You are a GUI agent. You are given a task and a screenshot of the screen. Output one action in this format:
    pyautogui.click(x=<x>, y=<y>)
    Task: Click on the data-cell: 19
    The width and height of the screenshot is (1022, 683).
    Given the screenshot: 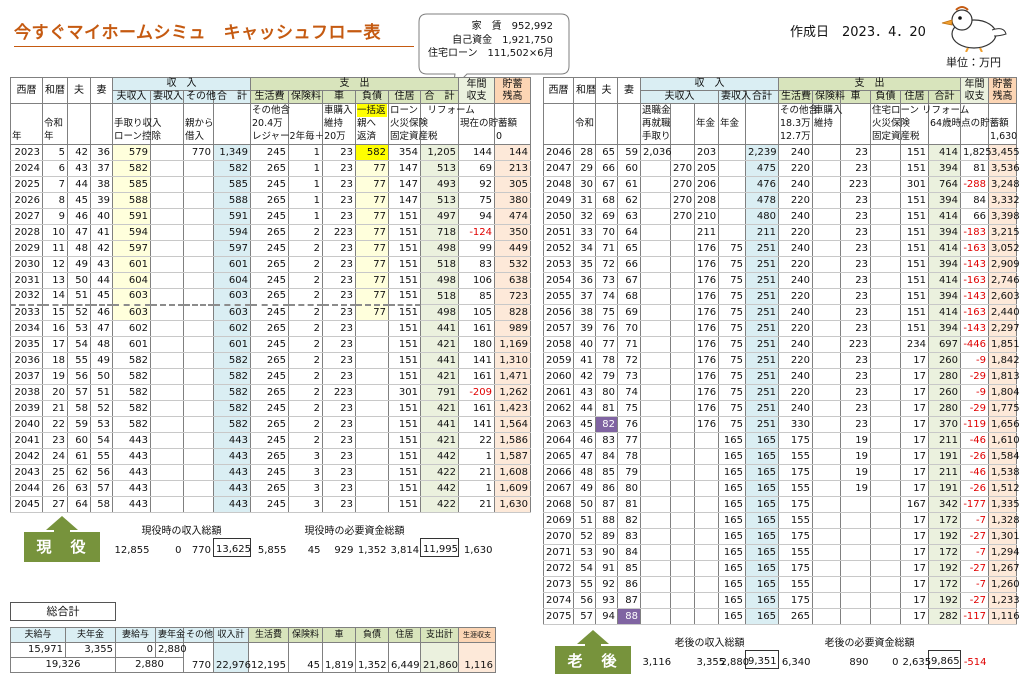 What is the action you would take?
    pyautogui.click(x=855, y=488)
    